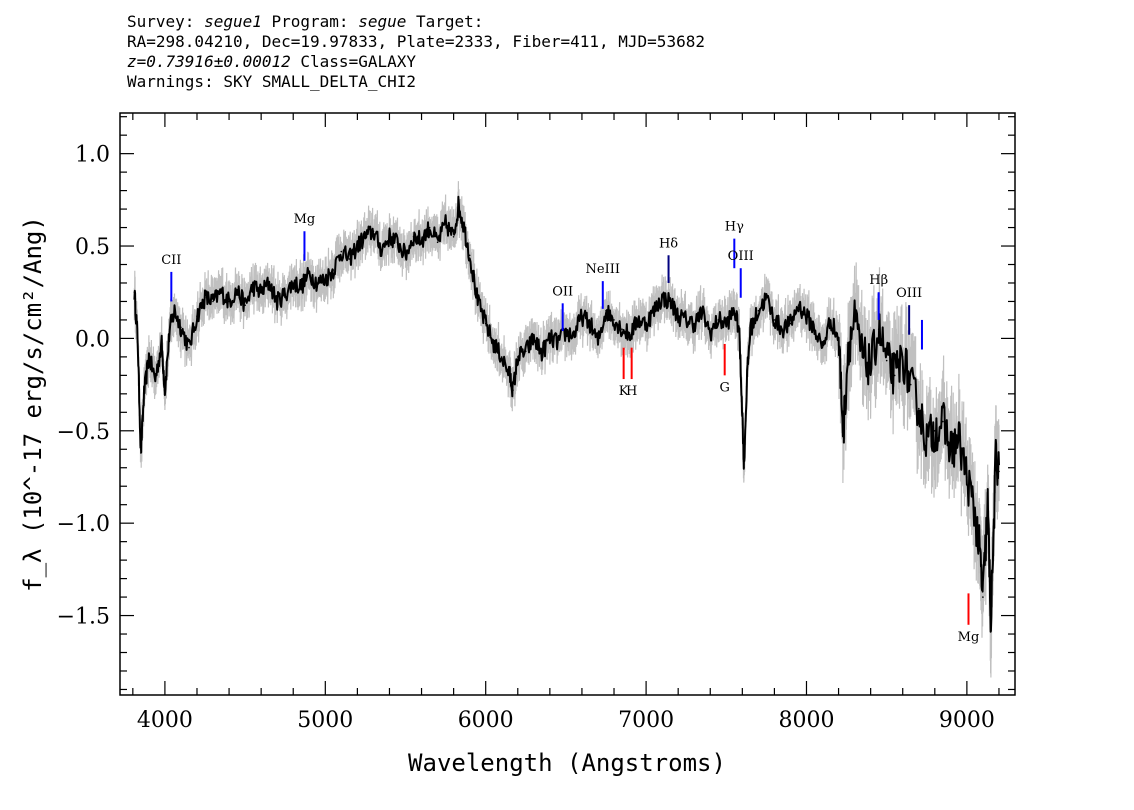 Image resolution: width=1134 pixels, height=810 pixels. I want to click on survey-line: Survey: segue1 Program: segue Target:, so click(305, 21).